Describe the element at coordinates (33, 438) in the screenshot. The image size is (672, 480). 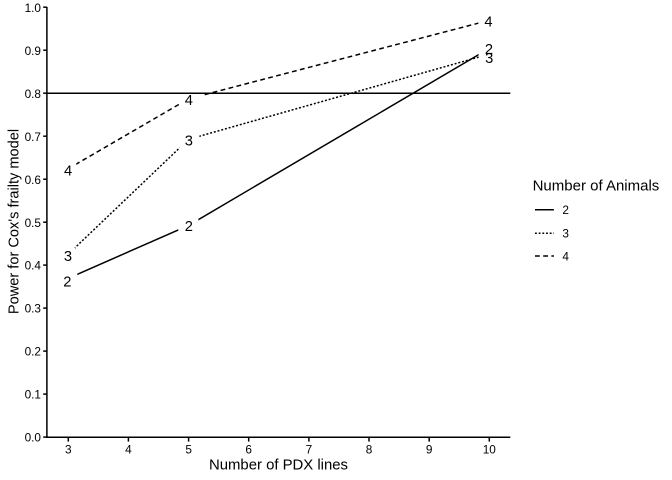
I see `svg-text: 0.0` at that location.